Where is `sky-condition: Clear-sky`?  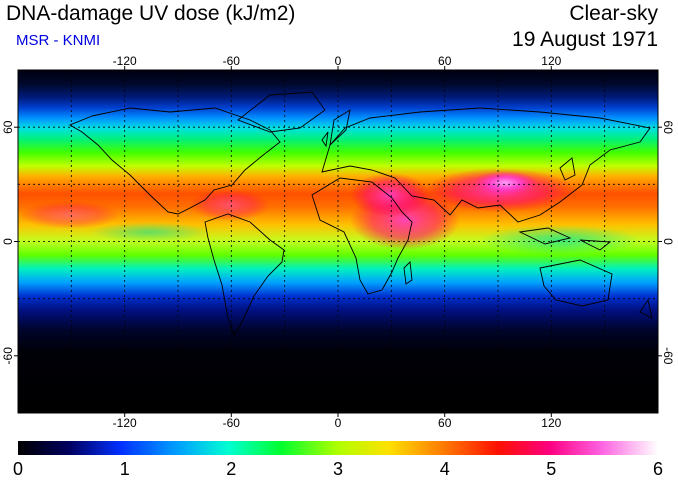 sky-condition: Clear-sky is located at coordinates (613, 13).